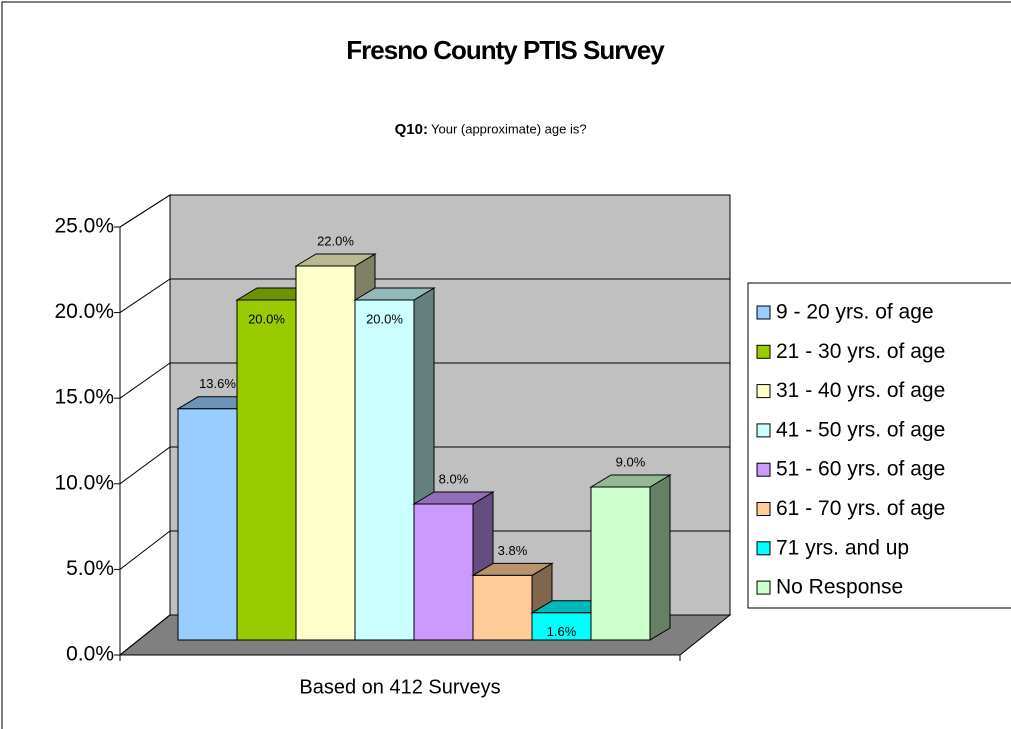 The image size is (1011, 729). I want to click on side-wall, so click(145, 425).